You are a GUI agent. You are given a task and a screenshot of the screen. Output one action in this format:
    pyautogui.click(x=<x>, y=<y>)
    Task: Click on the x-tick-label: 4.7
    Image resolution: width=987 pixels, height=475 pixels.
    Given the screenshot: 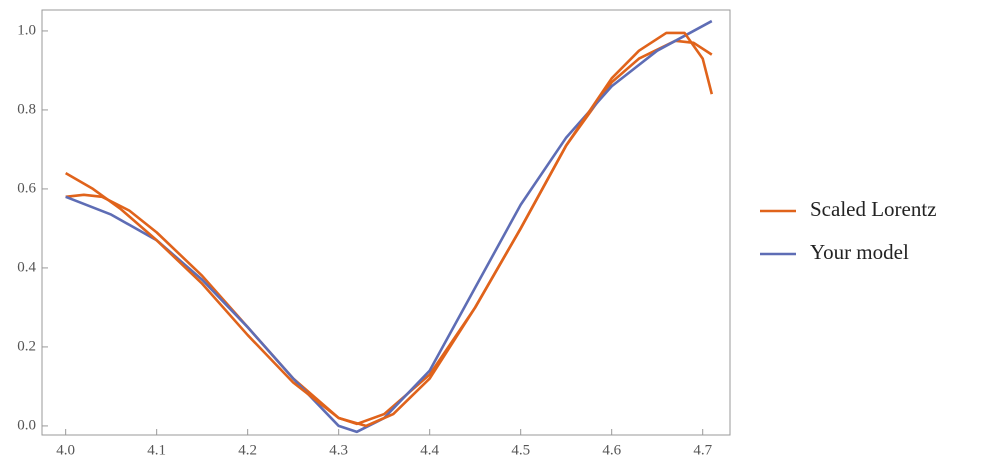 What is the action you would take?
    pyautogui.click(x=702, y=450)
    